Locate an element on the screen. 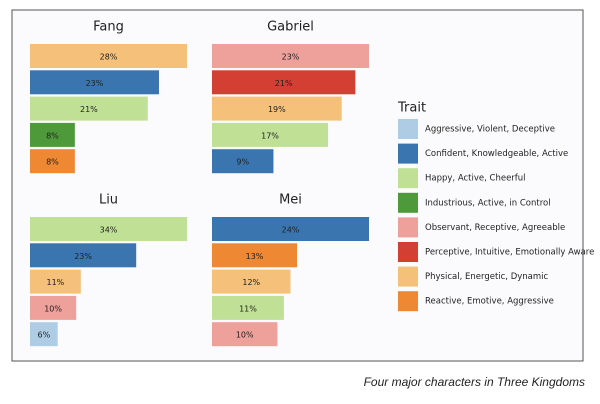  value-label: 13% is located at coordinates (255, 256).